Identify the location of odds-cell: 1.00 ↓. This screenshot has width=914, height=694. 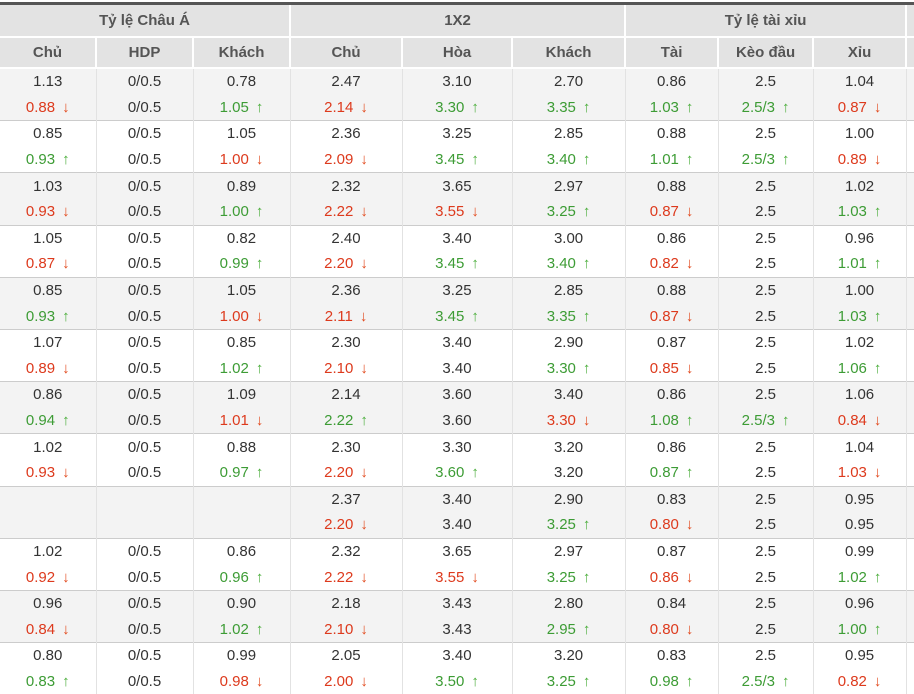
(242, 159).